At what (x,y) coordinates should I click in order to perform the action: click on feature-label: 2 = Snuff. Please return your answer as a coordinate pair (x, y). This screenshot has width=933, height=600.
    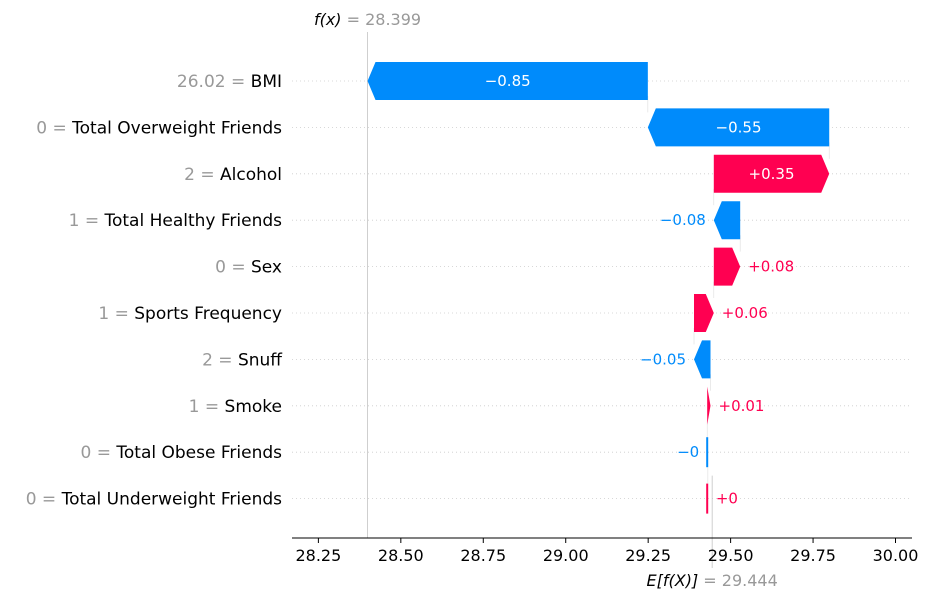
    Looking at the image, I should click on (242, 360).